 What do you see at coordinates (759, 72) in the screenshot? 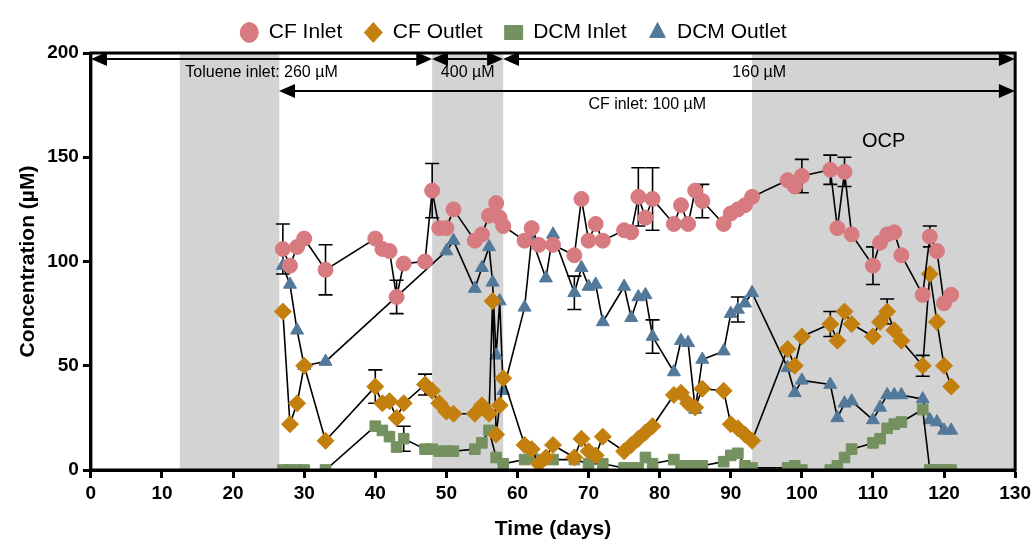
I see `annotation: 160 µM` at bounding box center [759, 72].